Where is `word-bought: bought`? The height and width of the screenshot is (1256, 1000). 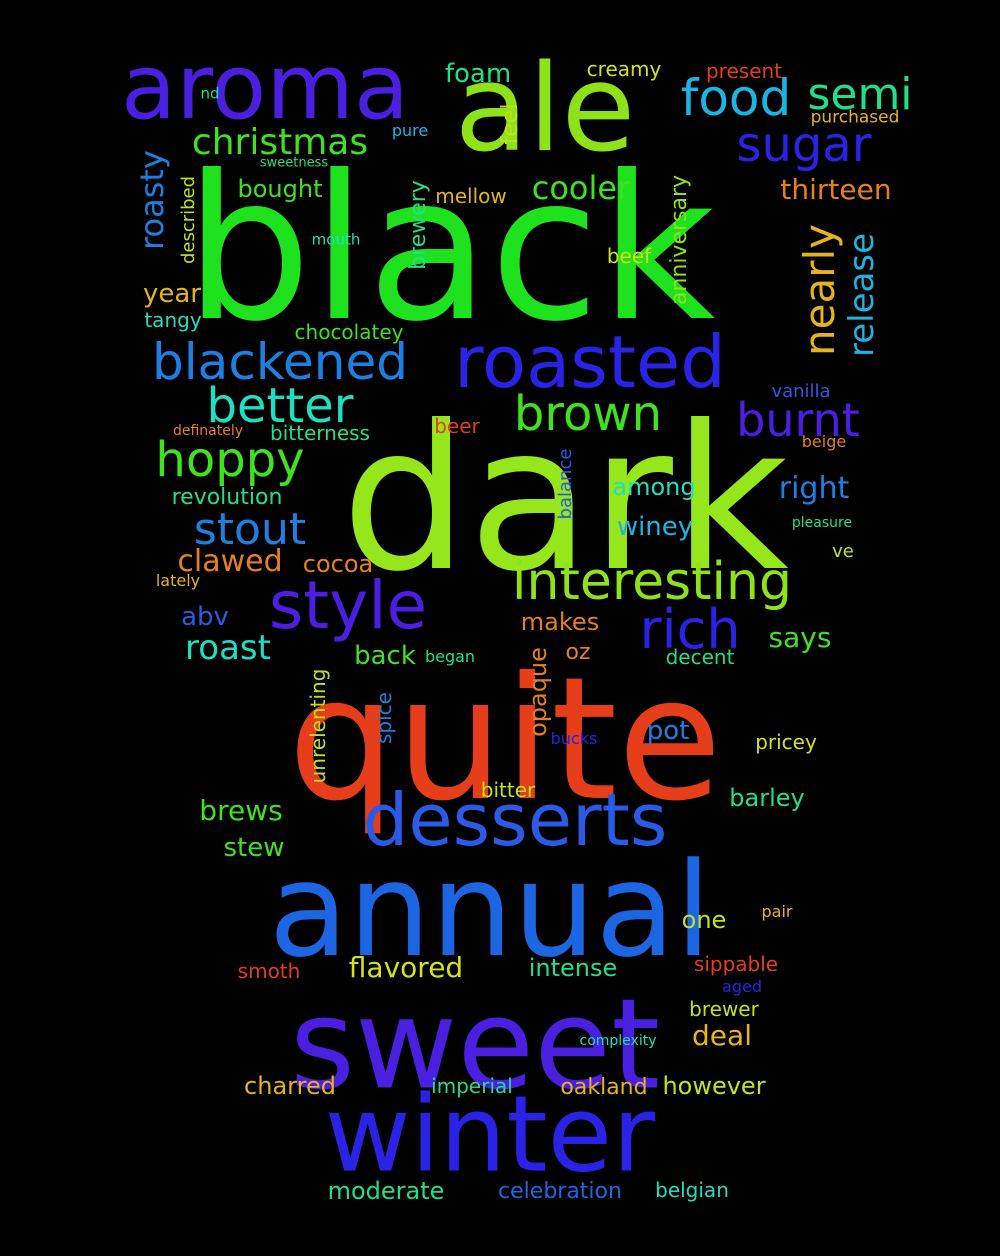 word-bought: bought is located at coordinates (280, 189).